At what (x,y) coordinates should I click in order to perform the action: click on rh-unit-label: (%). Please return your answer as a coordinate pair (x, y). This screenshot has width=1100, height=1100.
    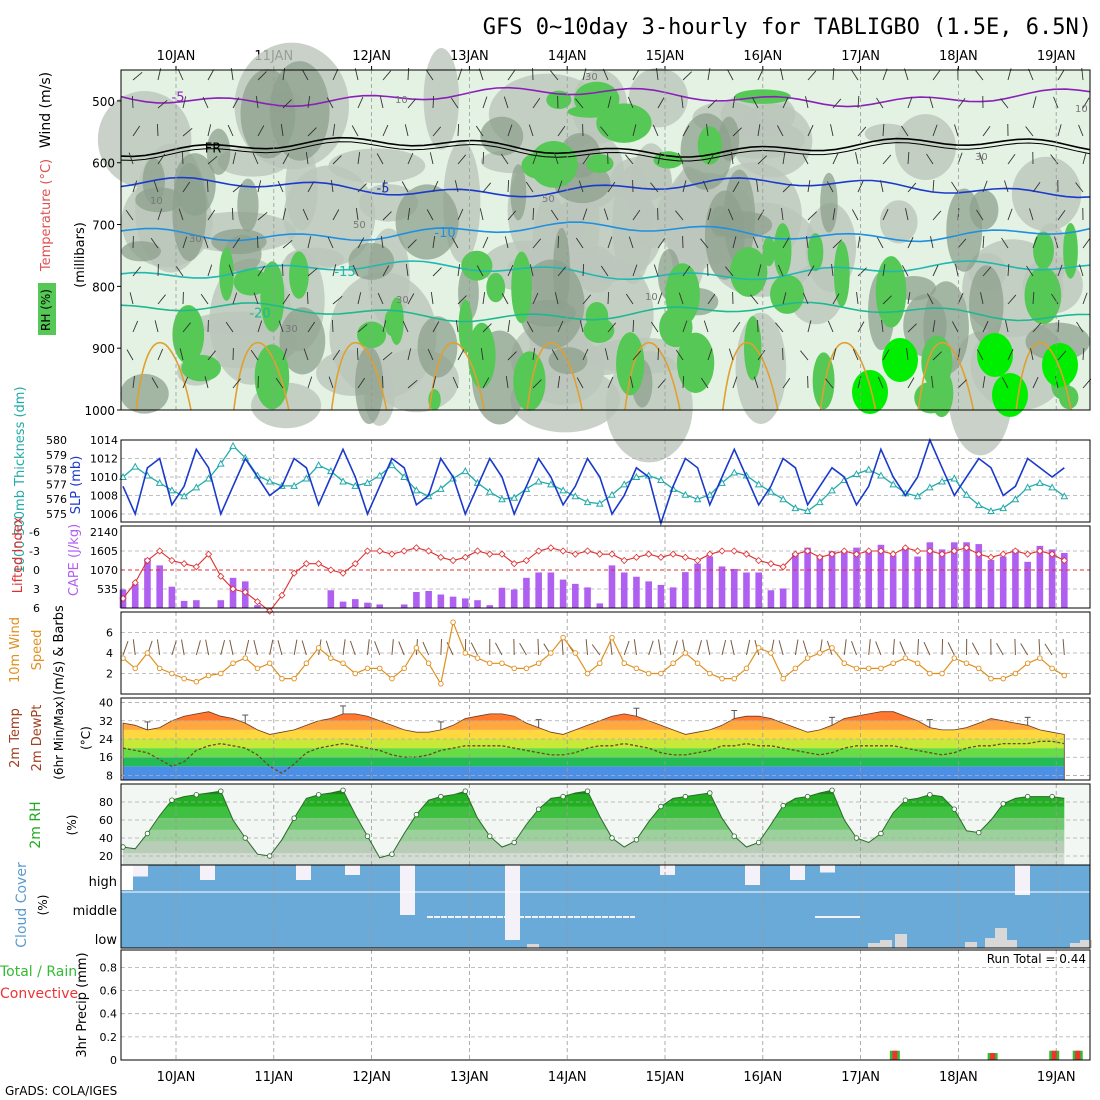
    Looking at the image, I should click on (72, 825).